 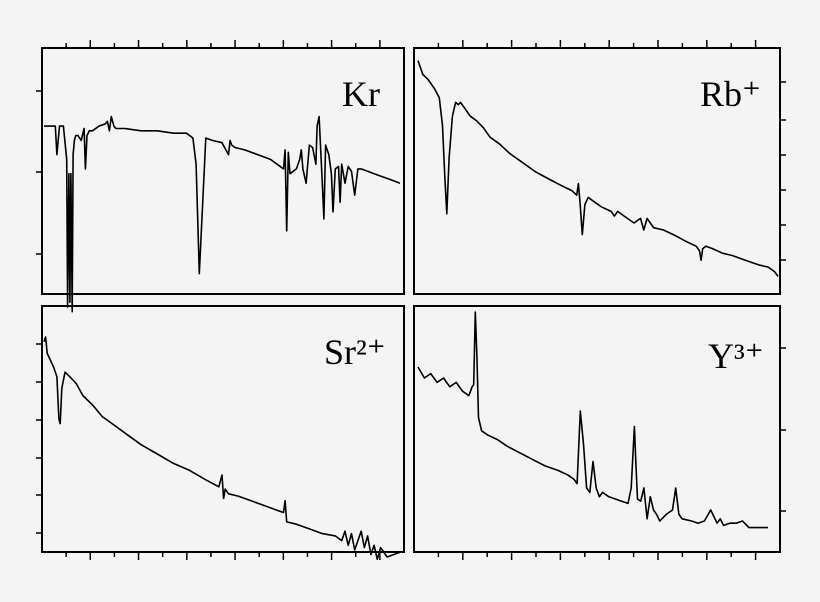 What do you see at coordinates (222, 214) in the screenshot?
I see `panel-kr-trace` at bounding box center [222, 214].